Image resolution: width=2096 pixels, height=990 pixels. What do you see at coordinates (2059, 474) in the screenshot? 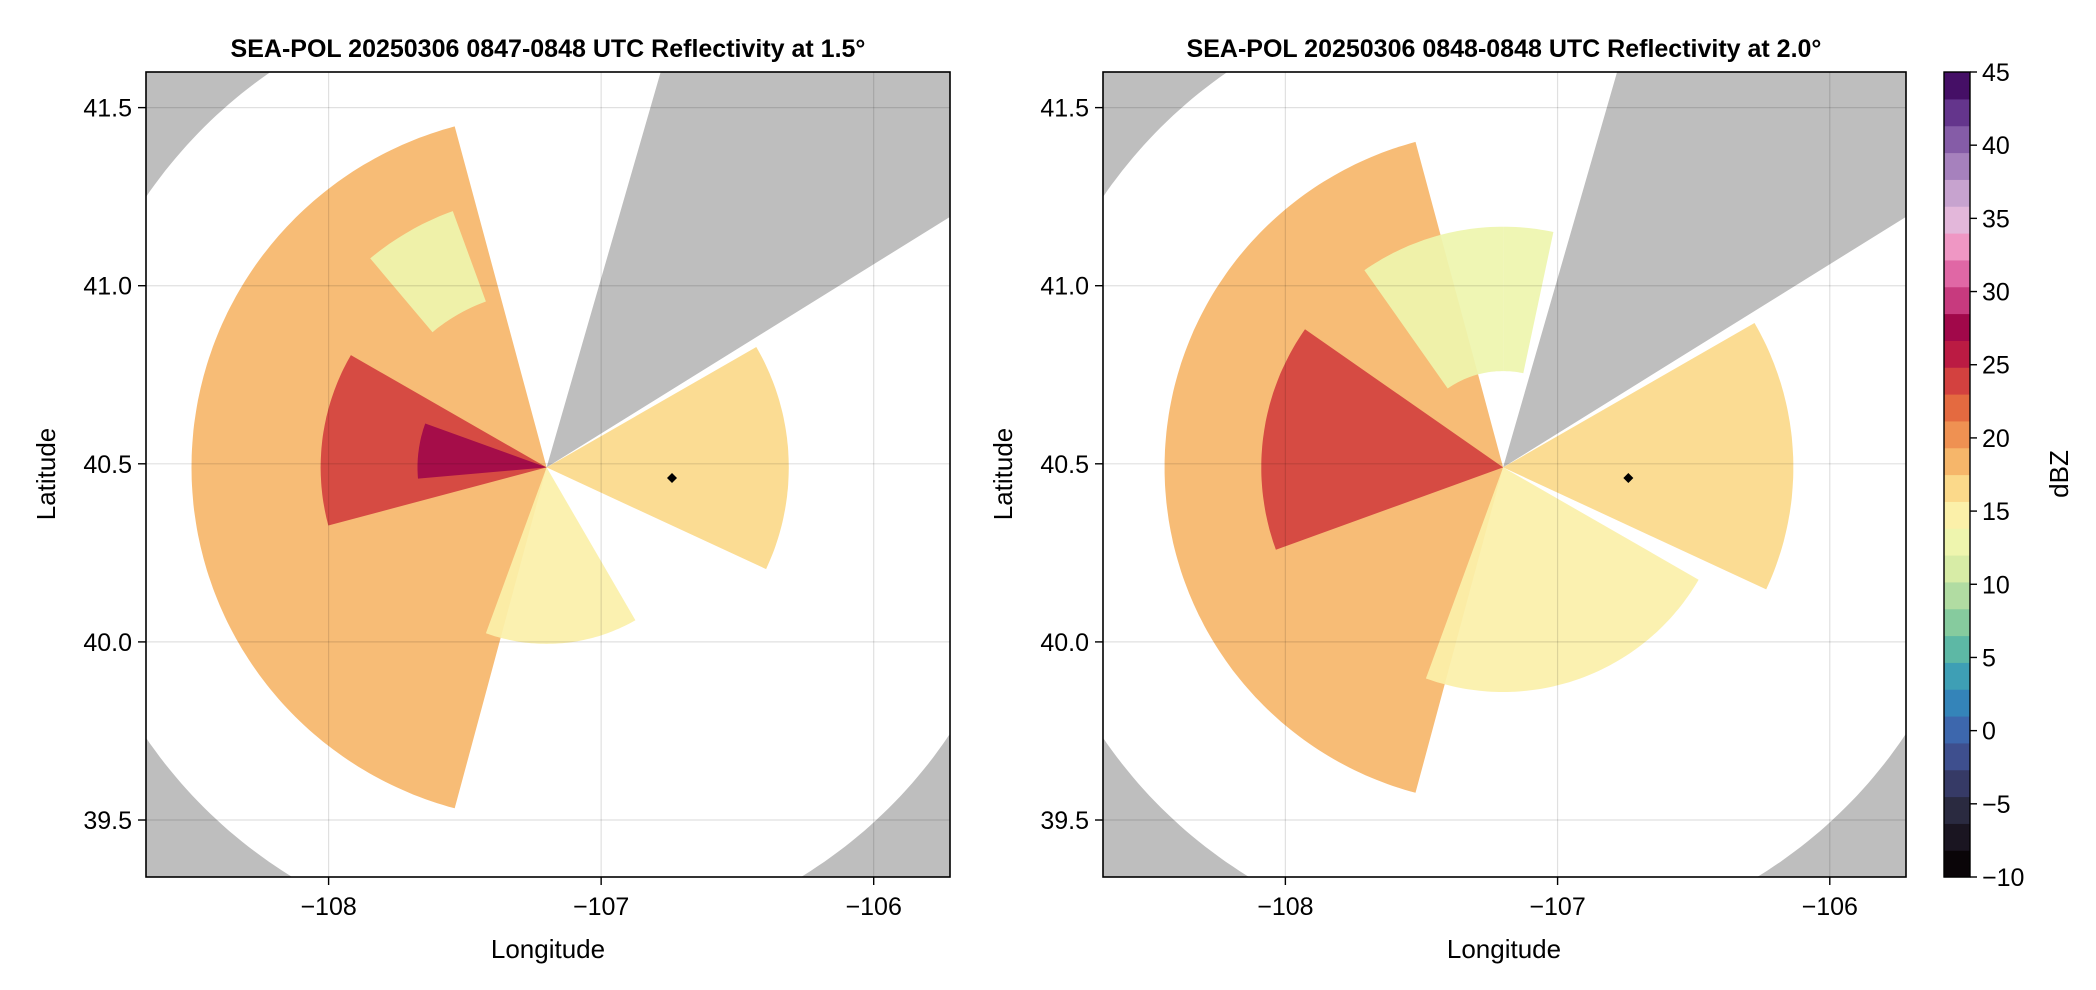
I see `colorbar-label: dBZ` at bounding box center [2059, 474].